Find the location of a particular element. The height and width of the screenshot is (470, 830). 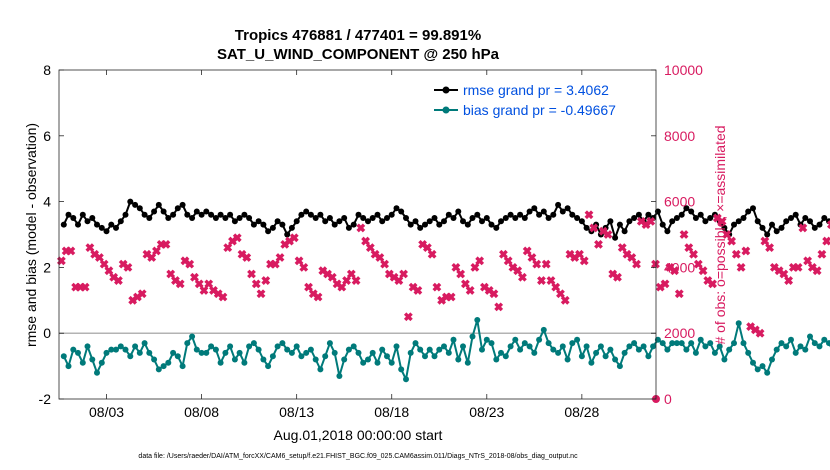

chart-title: Tropics 476881 / 477401 = 99.891% is located at coordinates (358, 35).